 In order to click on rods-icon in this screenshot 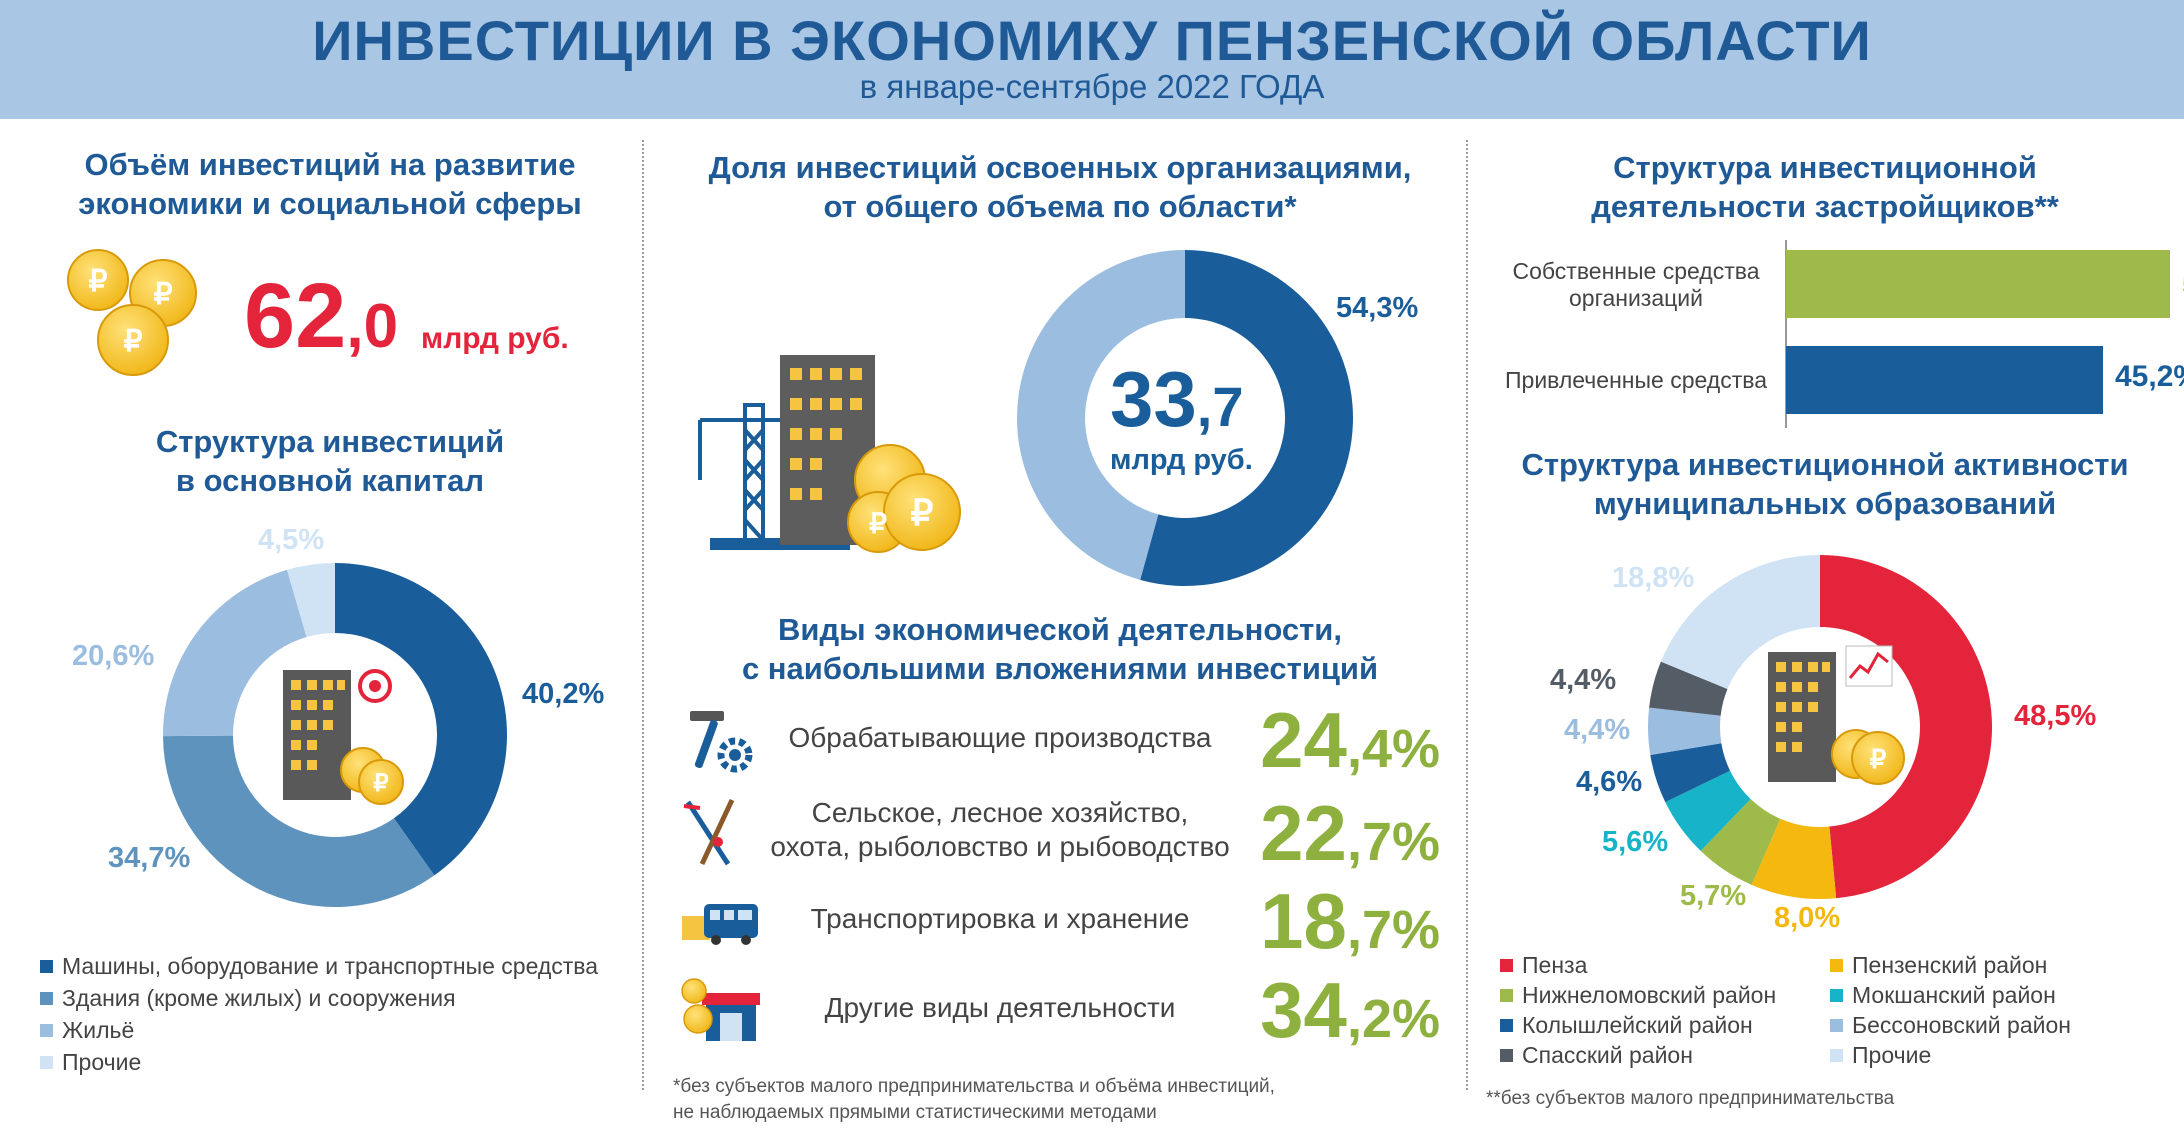, I will do `click(709, 832)`.